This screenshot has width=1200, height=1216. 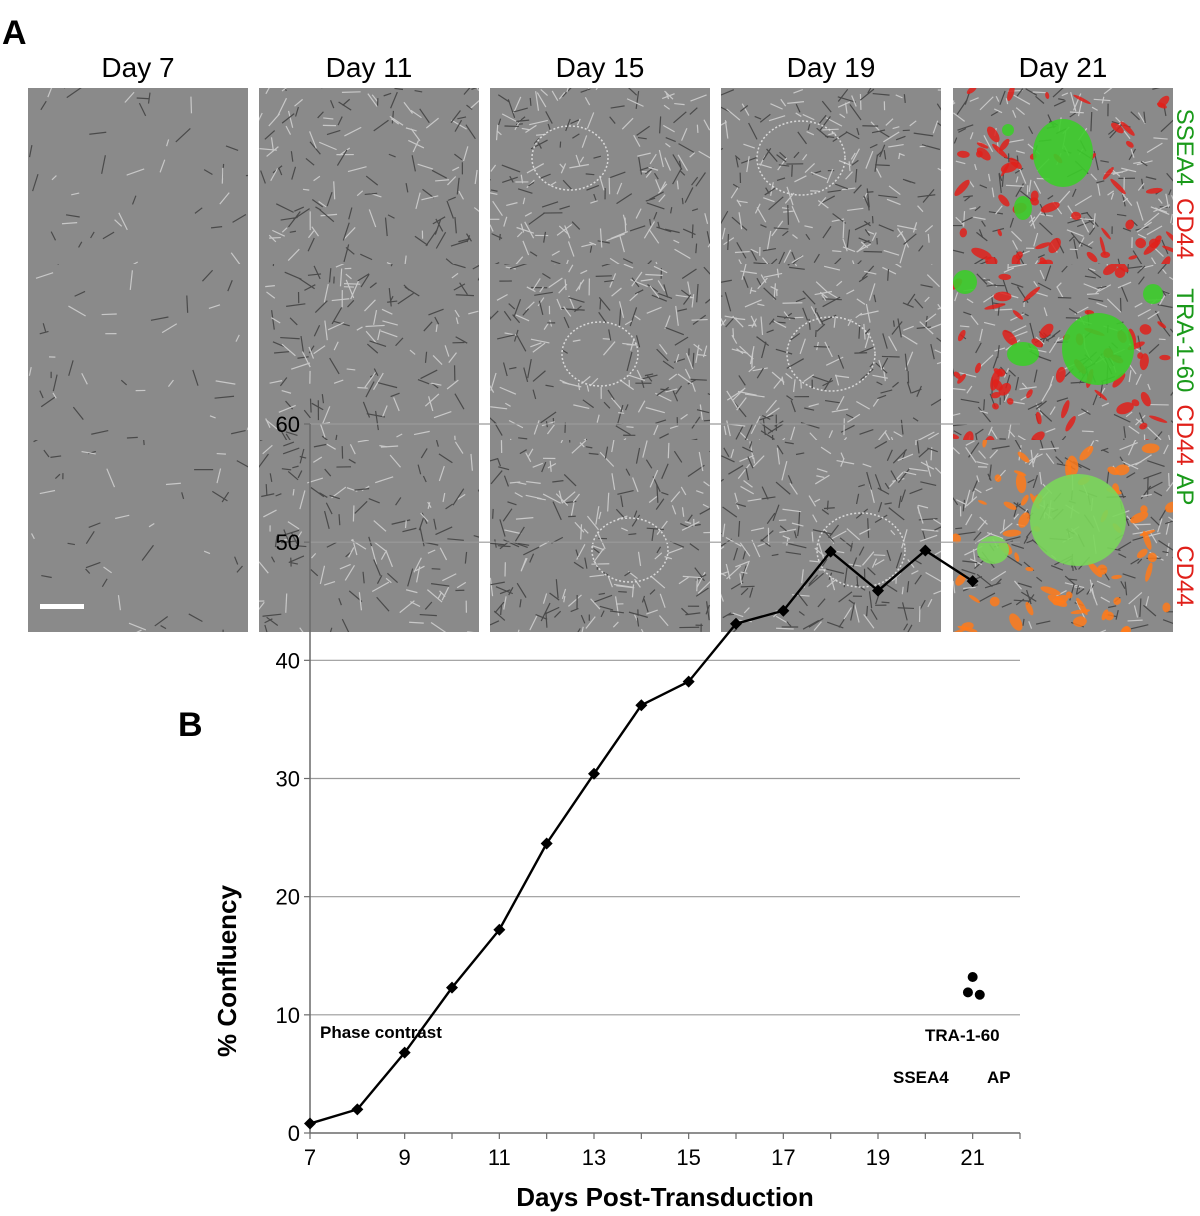 What do you see at coordinates (288, 660) in the screenshot?
I see `y-tick-label-40: 40` at bounding box center [288, 660].